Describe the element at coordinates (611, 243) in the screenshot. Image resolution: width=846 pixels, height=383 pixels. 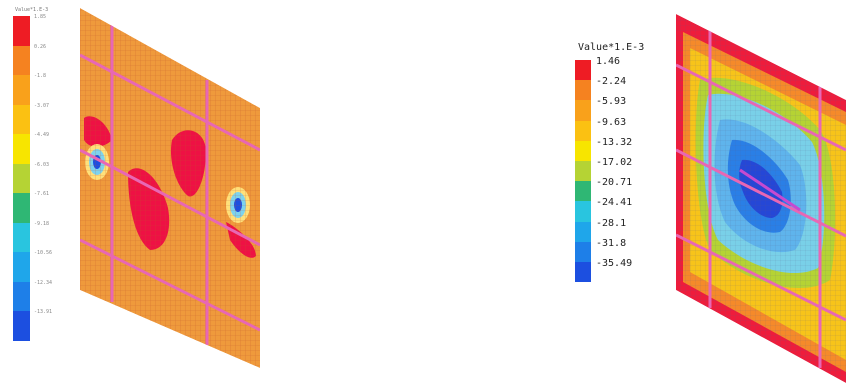
I see `right-legend-label-10: -31.8` at that location.